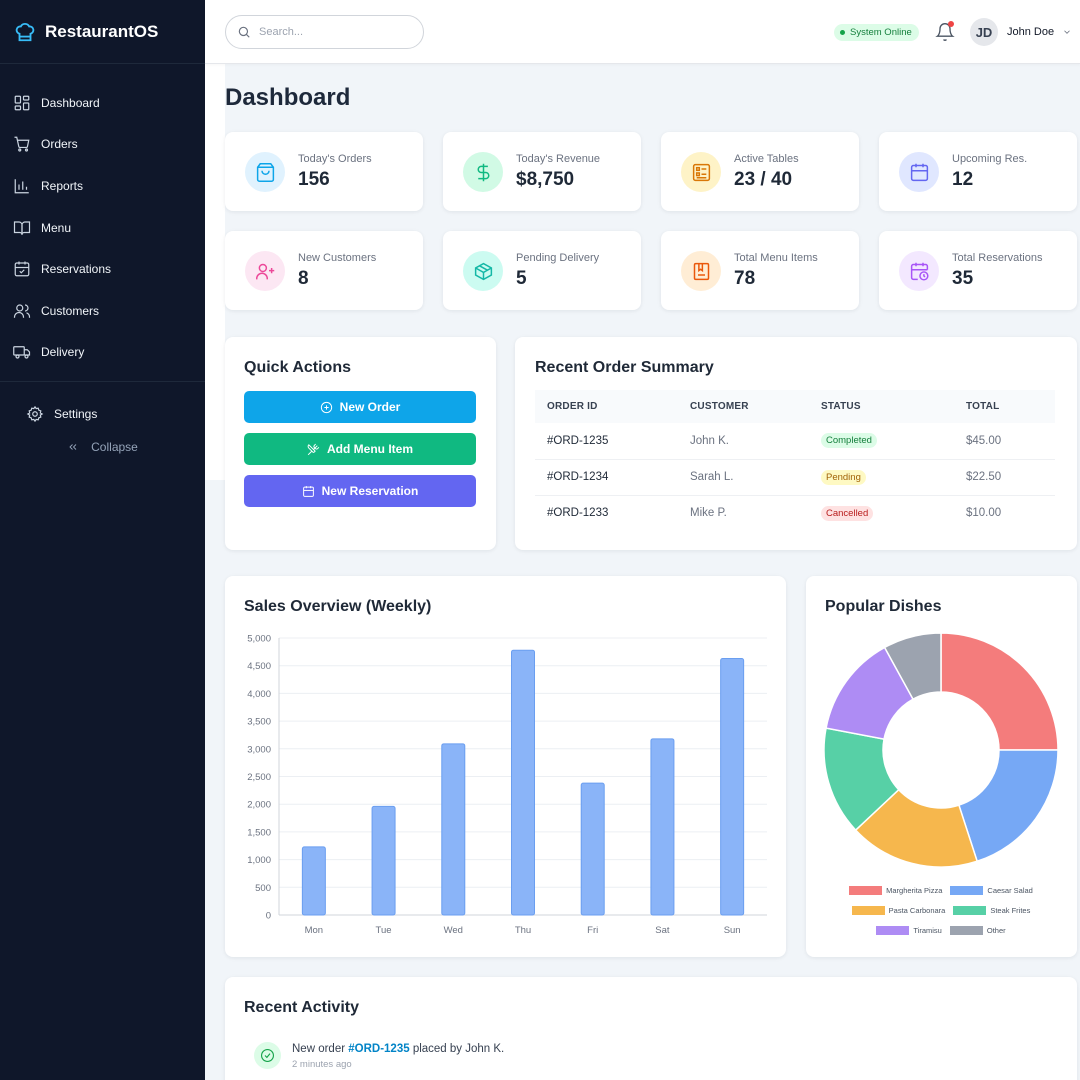  What do you see at coordinates (1031, 32) in the screenshot?
I see `user-name: John Doe` at bounding box center [1031, 32].